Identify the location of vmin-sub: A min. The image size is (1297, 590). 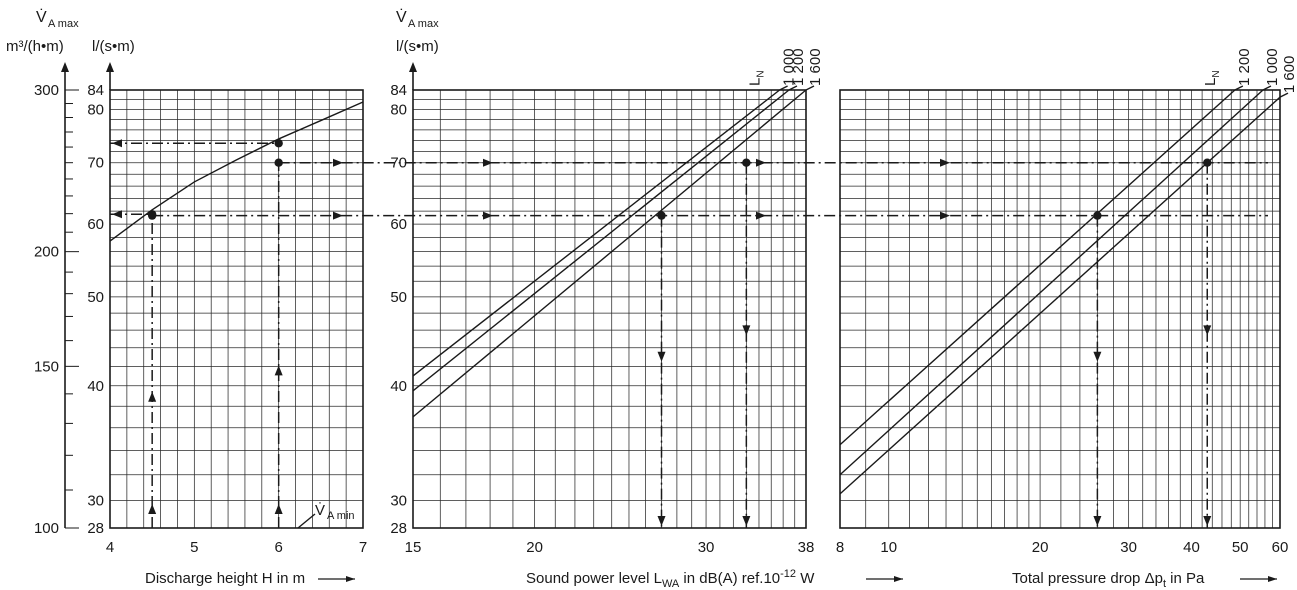
(341, 516).